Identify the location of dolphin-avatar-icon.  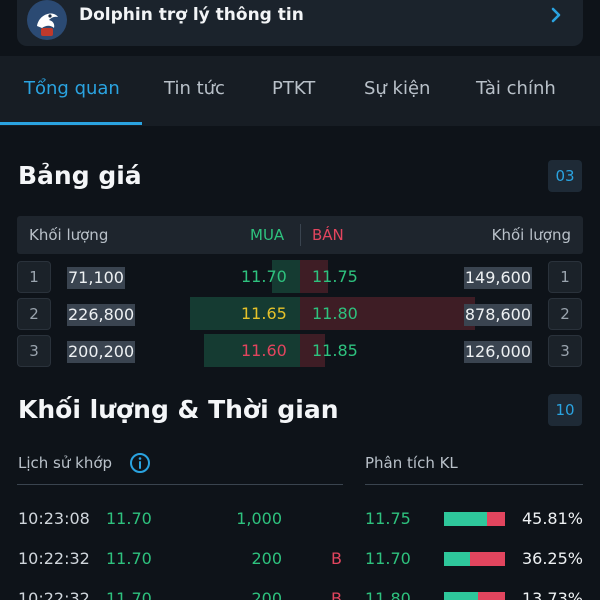
(47, 20).